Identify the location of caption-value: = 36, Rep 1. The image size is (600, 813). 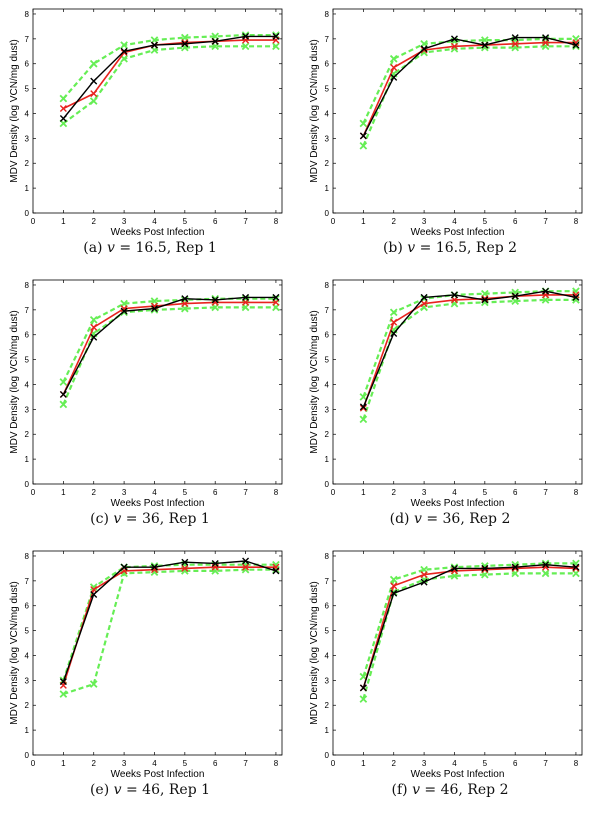
(165, 519).